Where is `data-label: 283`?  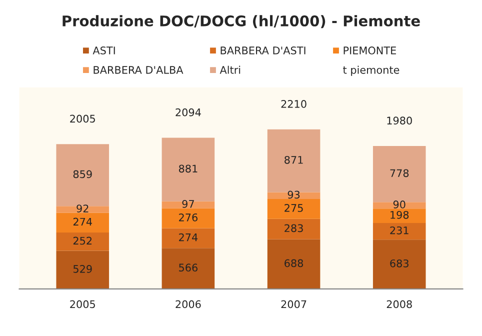
data-label: 283 is located at coordinates (293, 228).